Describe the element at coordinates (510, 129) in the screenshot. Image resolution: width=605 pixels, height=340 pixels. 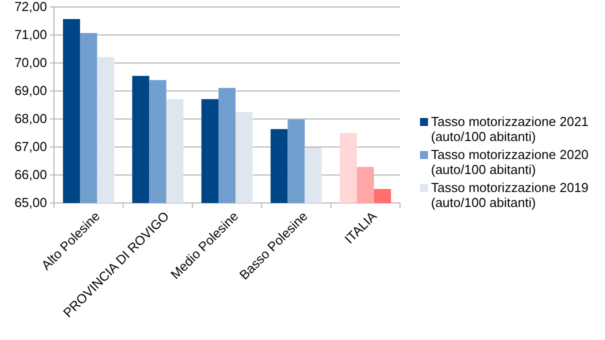
I see `legend-label: Tasso motorizzazione 2021 (auto/100 abitanti)` at that location.